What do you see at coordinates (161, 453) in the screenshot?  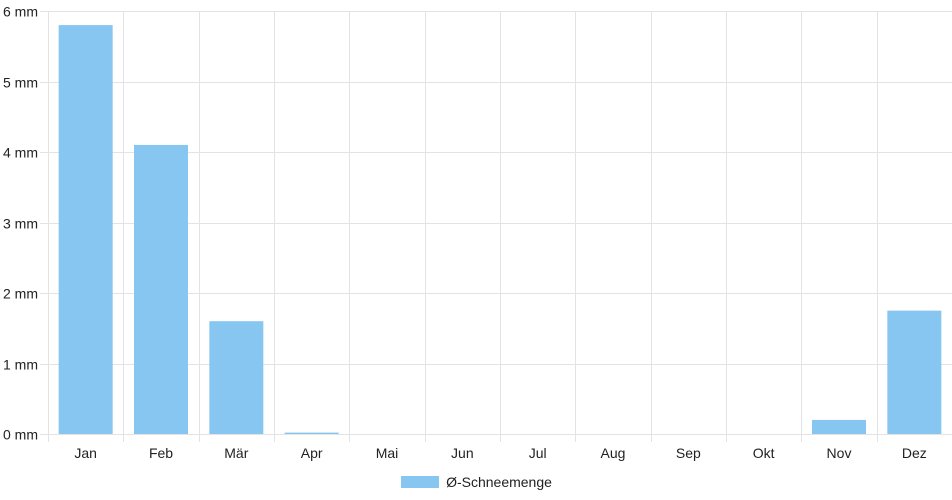 I see `x-tick-label: Feb` at bounding box center [161, 453].